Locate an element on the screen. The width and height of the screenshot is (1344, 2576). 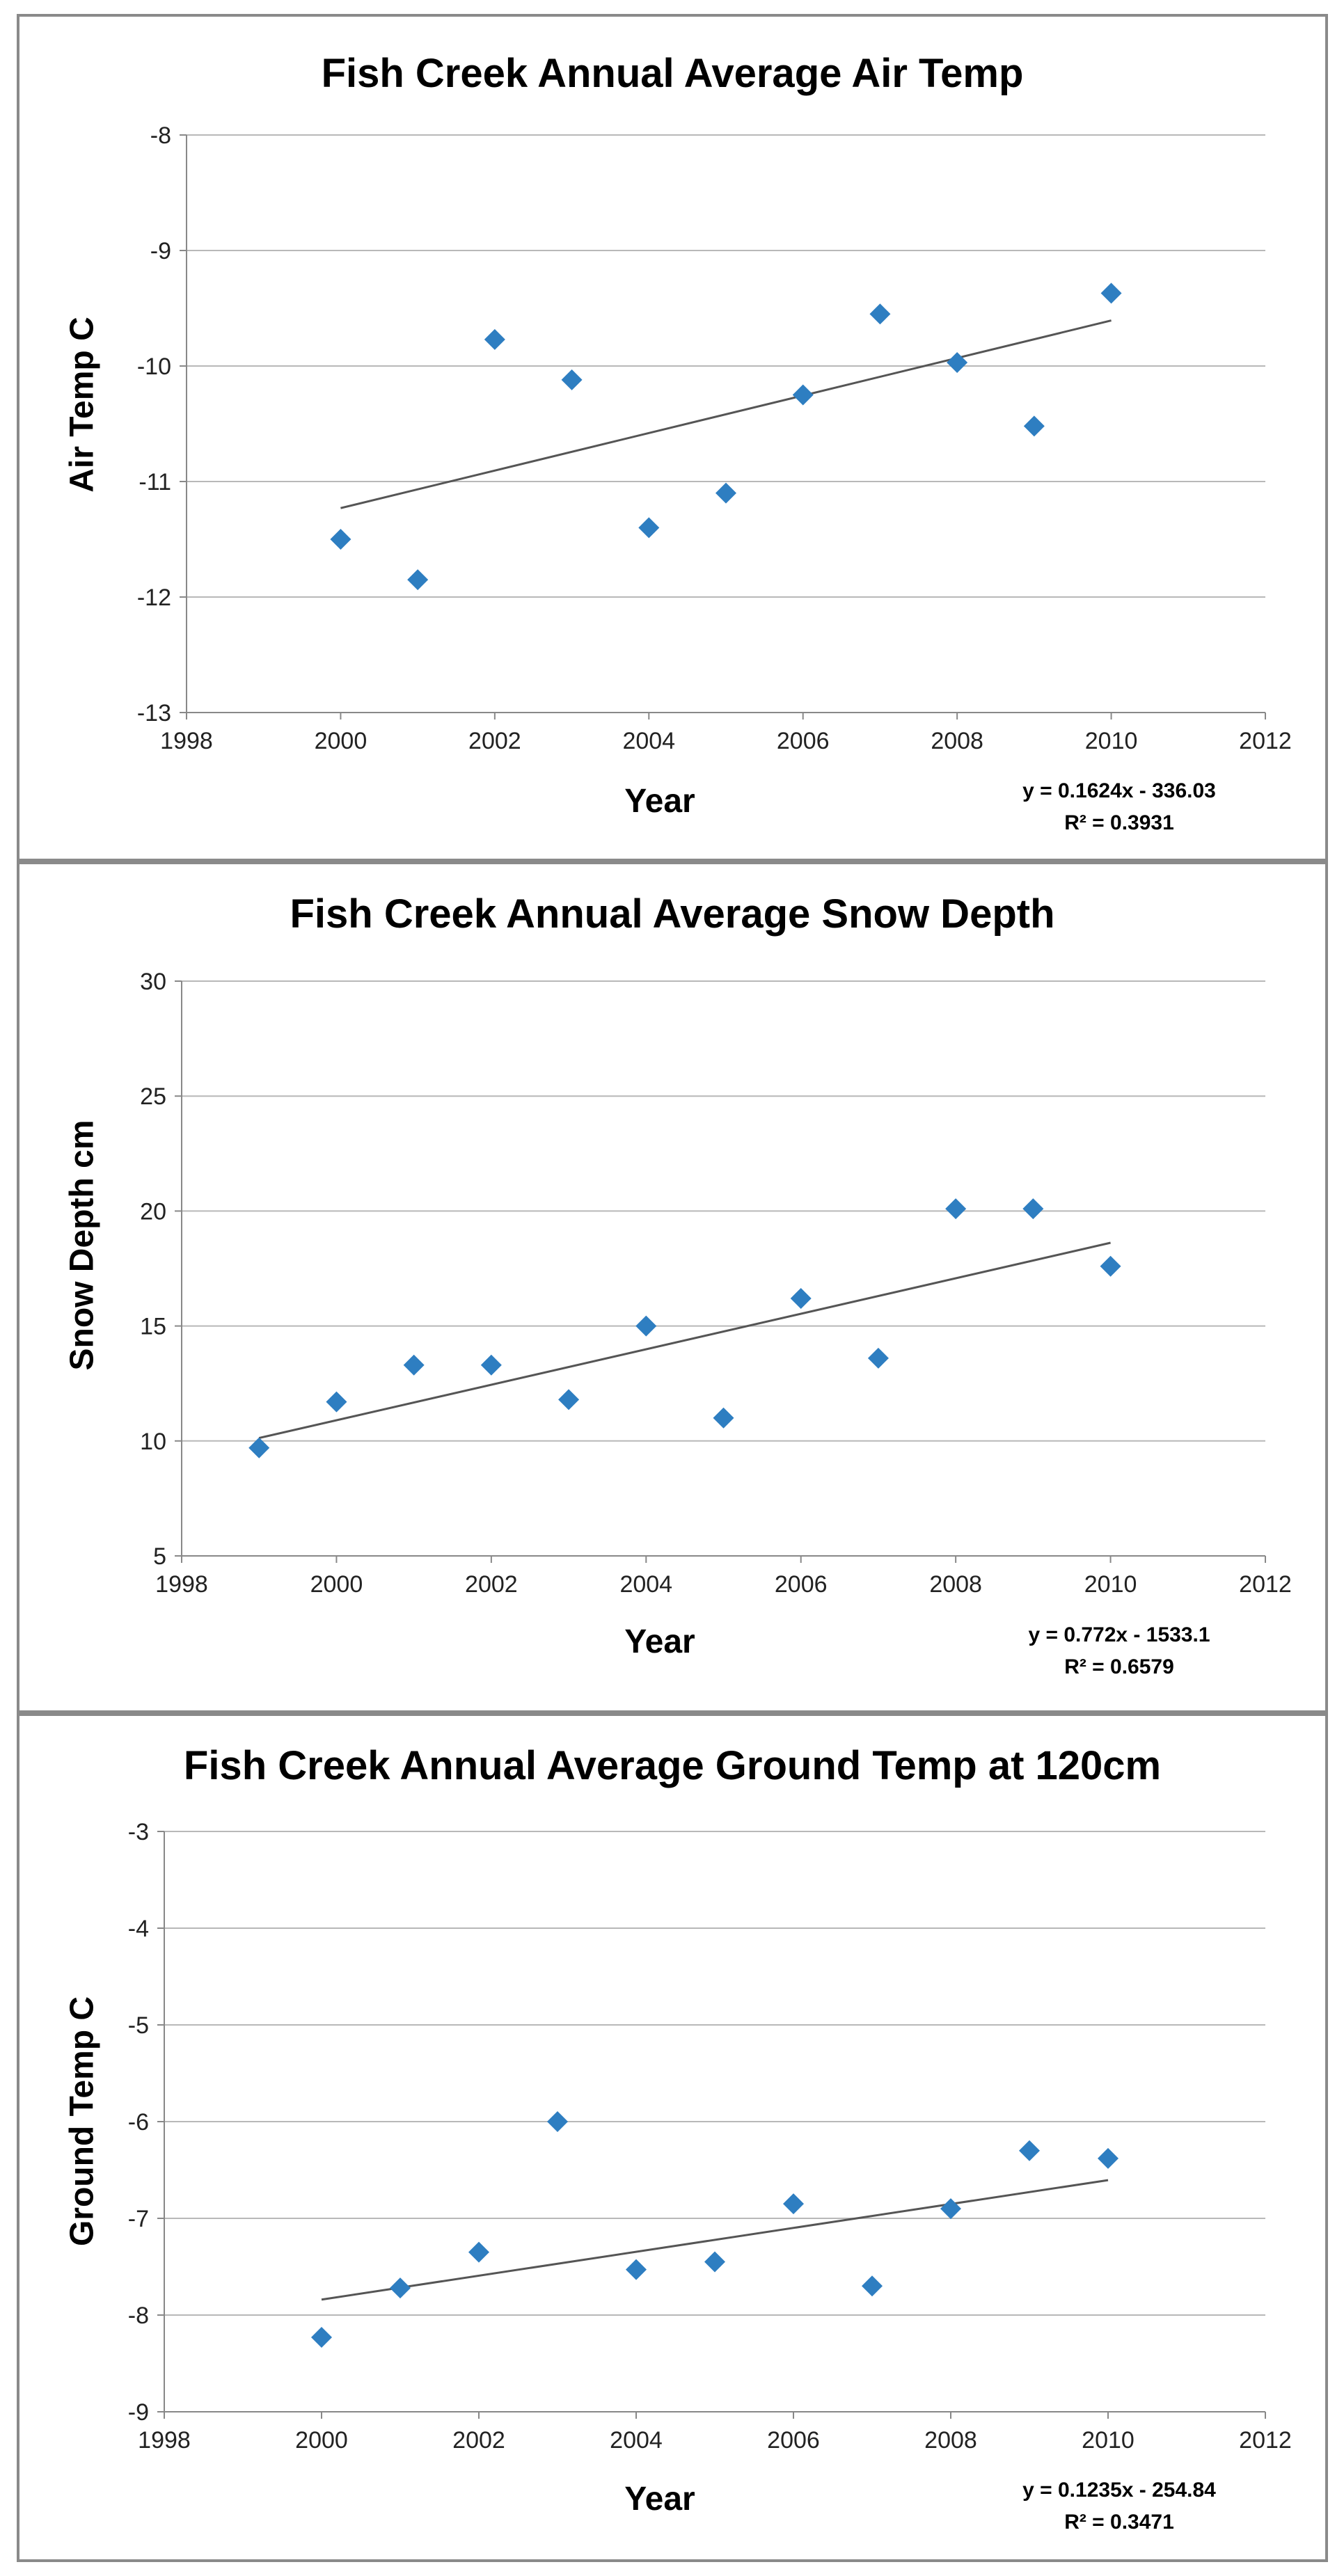
chart-title: Fish Creek Annual Average Air Temp is located at coordinates (672, 73).